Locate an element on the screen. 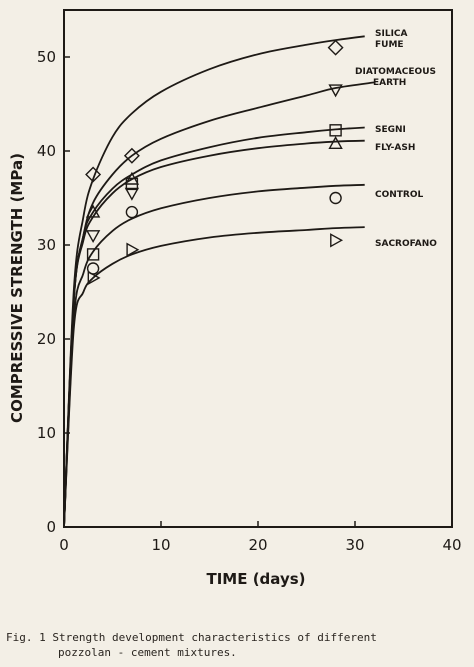 This screenshot has height=667, width=474. series-label-fly-ash: FLY-ASH is located at coordinates (395, 148).